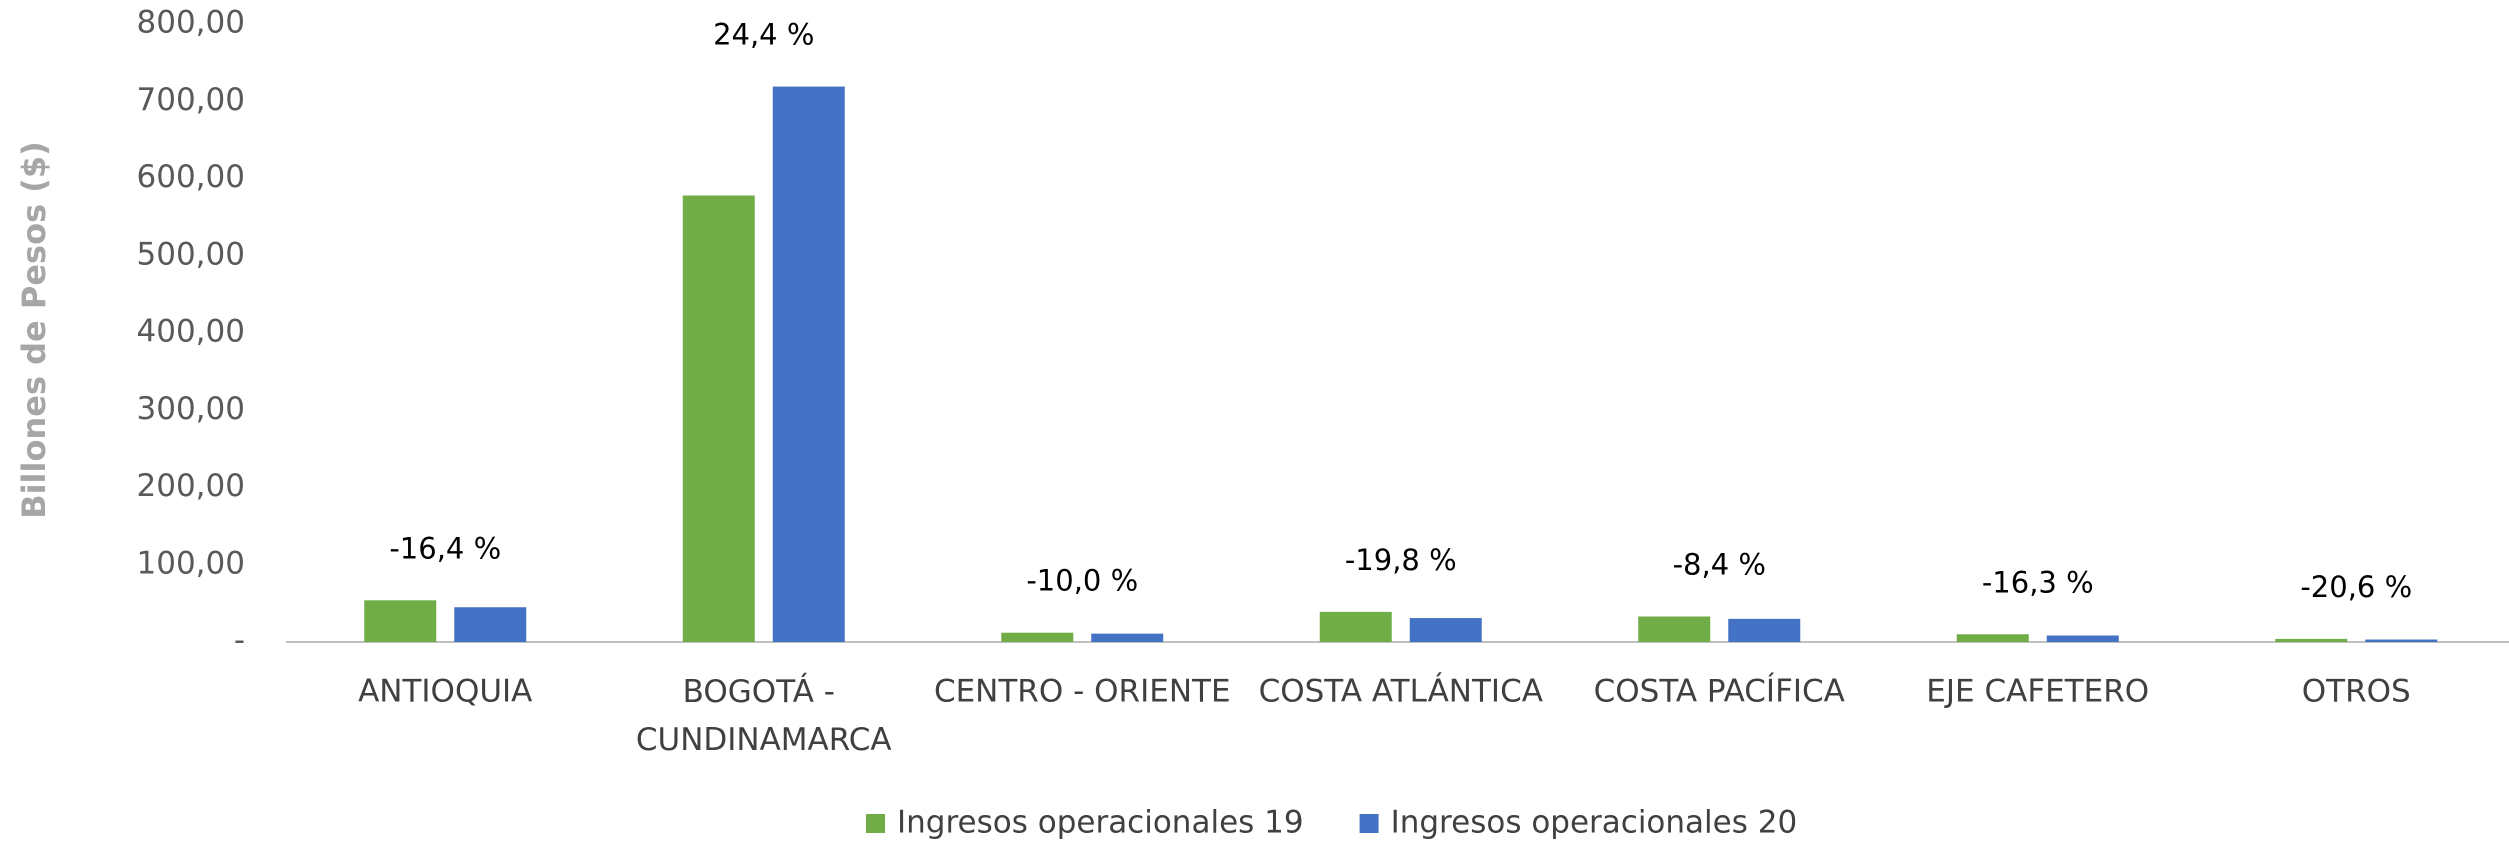 The width and height of the screenshot is (2509, 843). Describe the element at coordinates (191, 409) in the screenshot. I see `y-tick-label: 300,00` at that location.